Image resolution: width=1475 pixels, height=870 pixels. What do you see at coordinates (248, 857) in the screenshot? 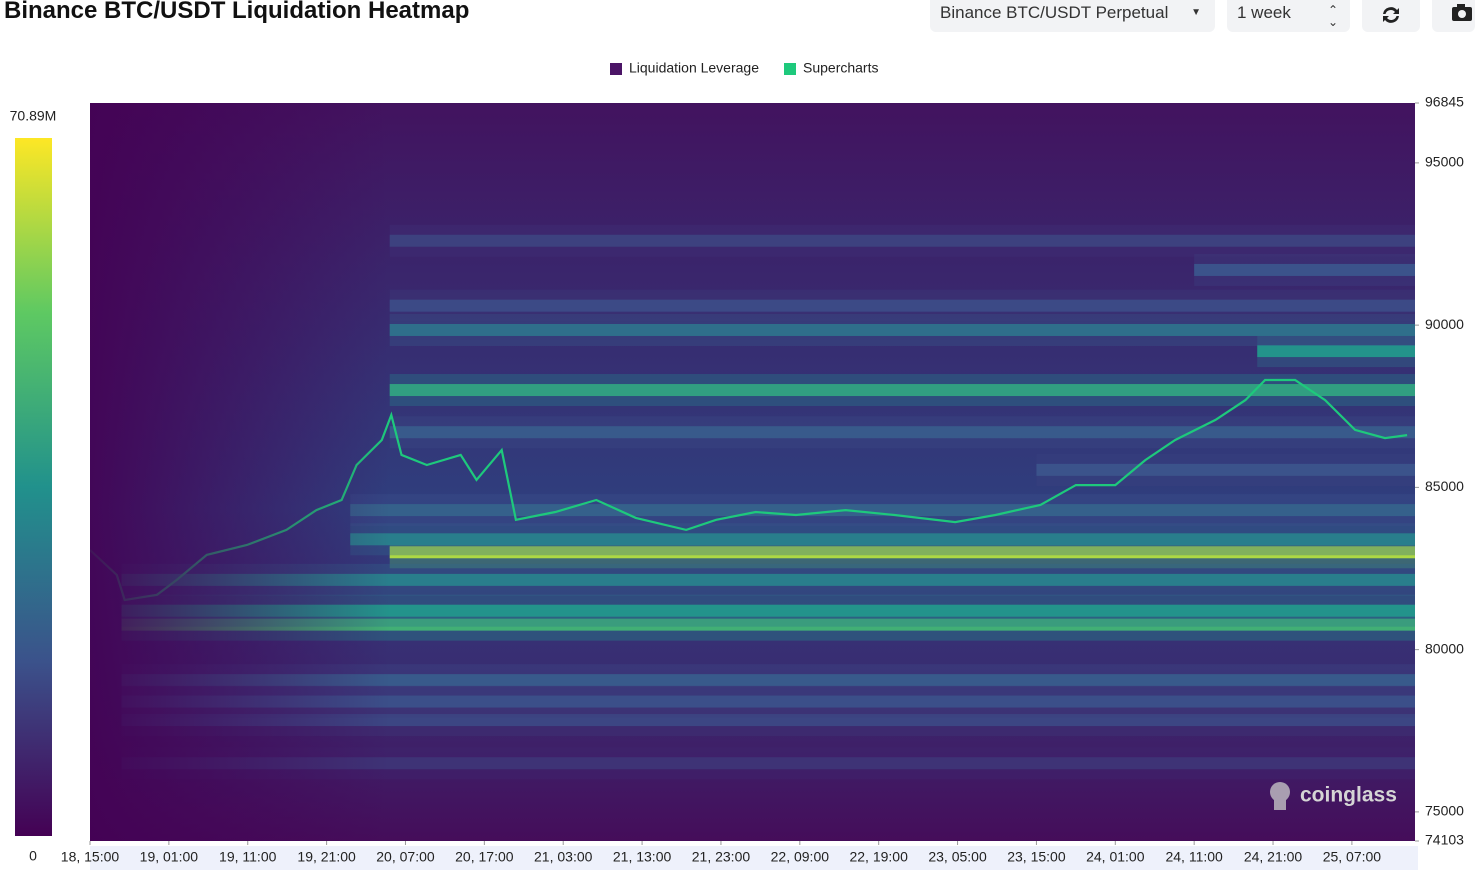
I see `x-tick-label: 19, 11:00` at bounding box center [248, 857].